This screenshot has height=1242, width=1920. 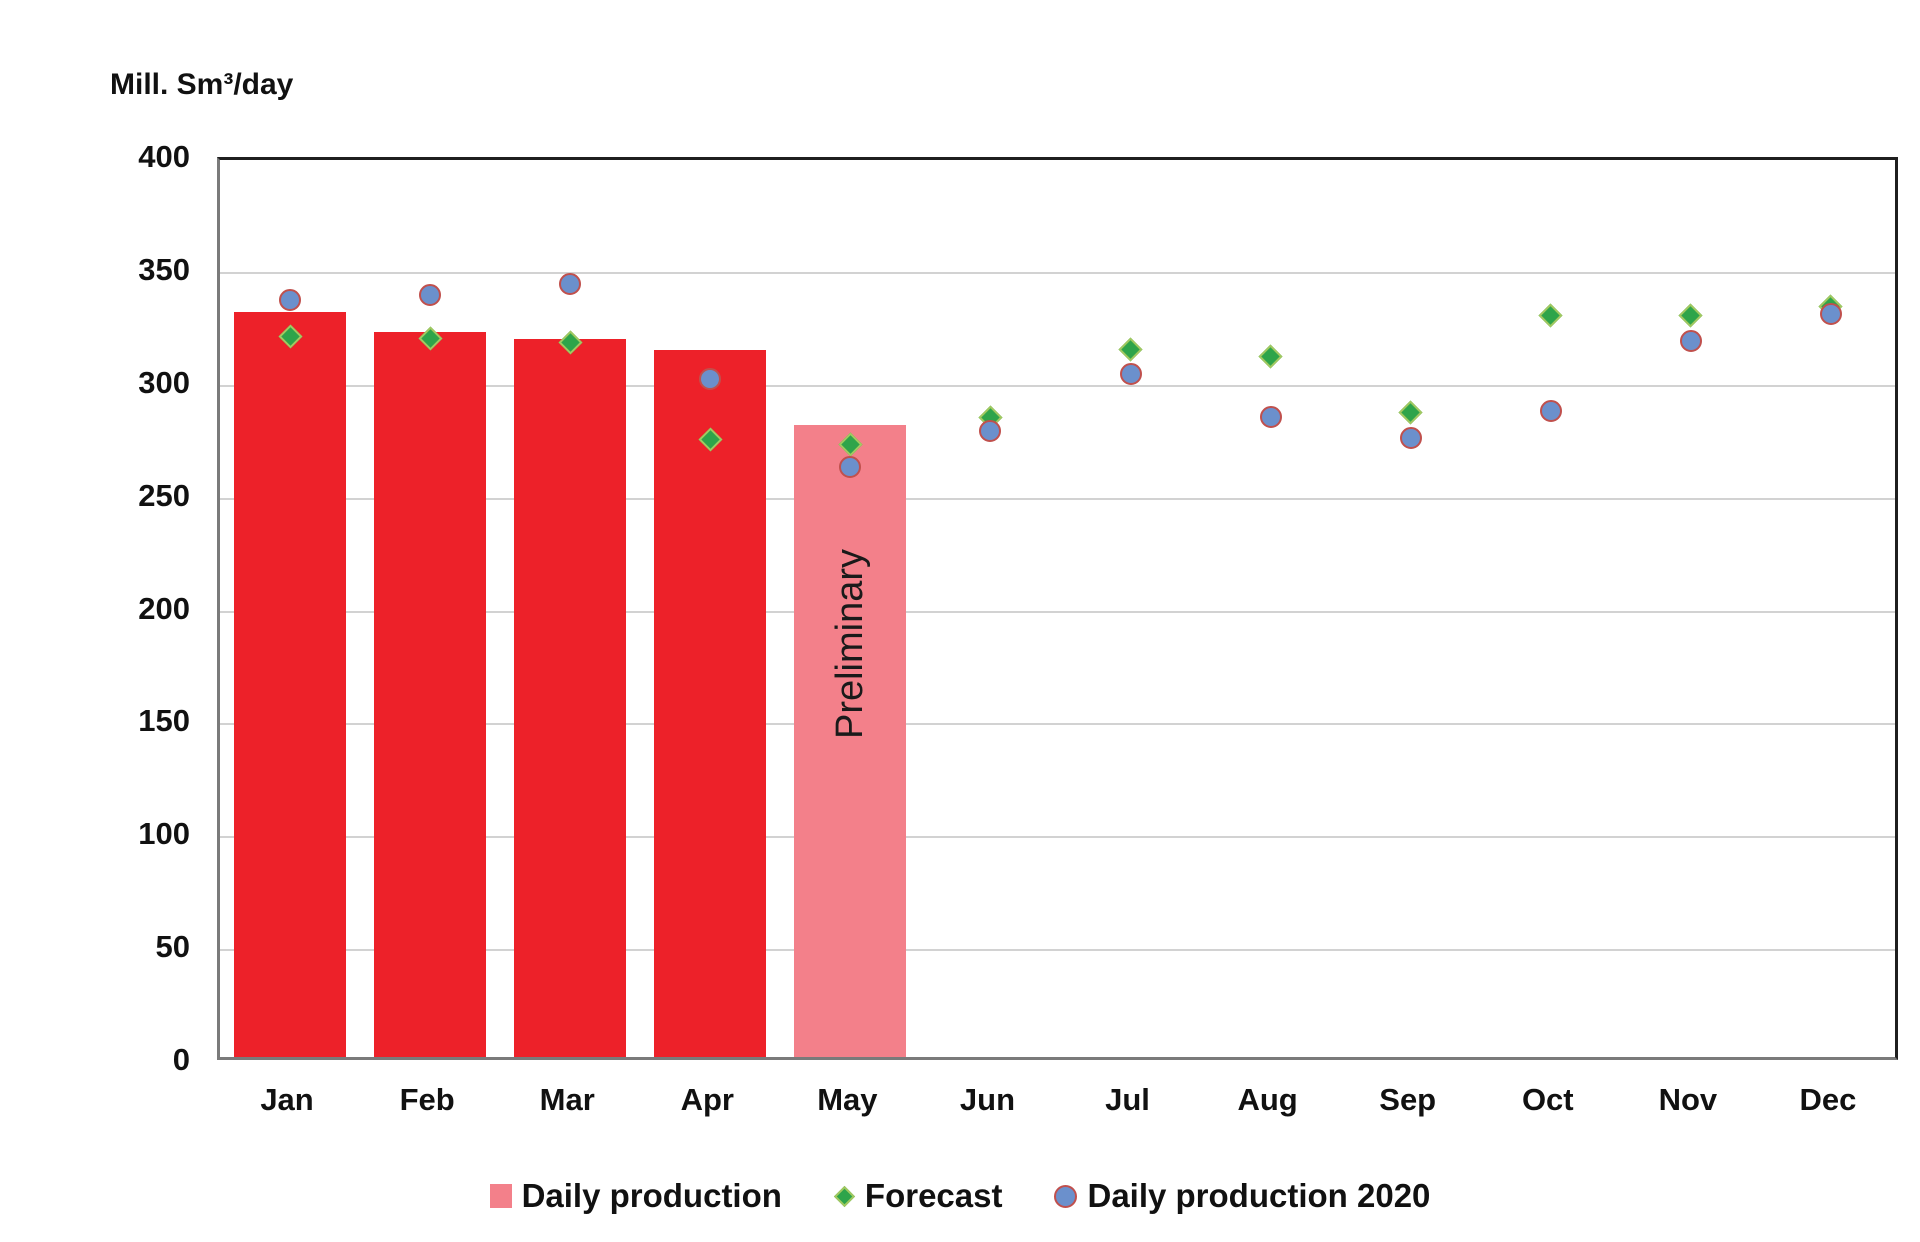 I want to click on legend-key-circle-icon, so click(x=1066, y=1196).